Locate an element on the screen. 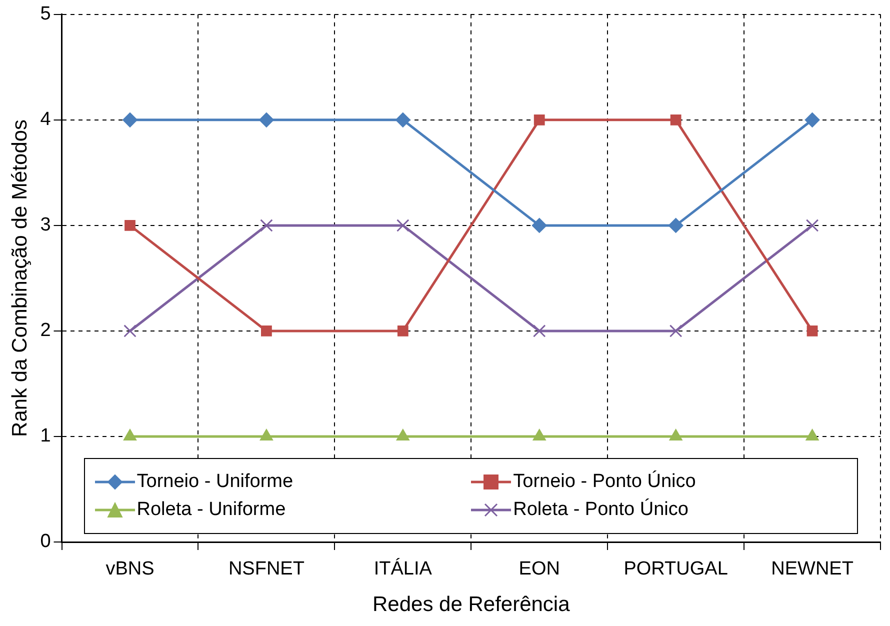 This screenshot has width=890, height=626. legend-label: Roleta - Uniforme is located at coordinates (211, 509).